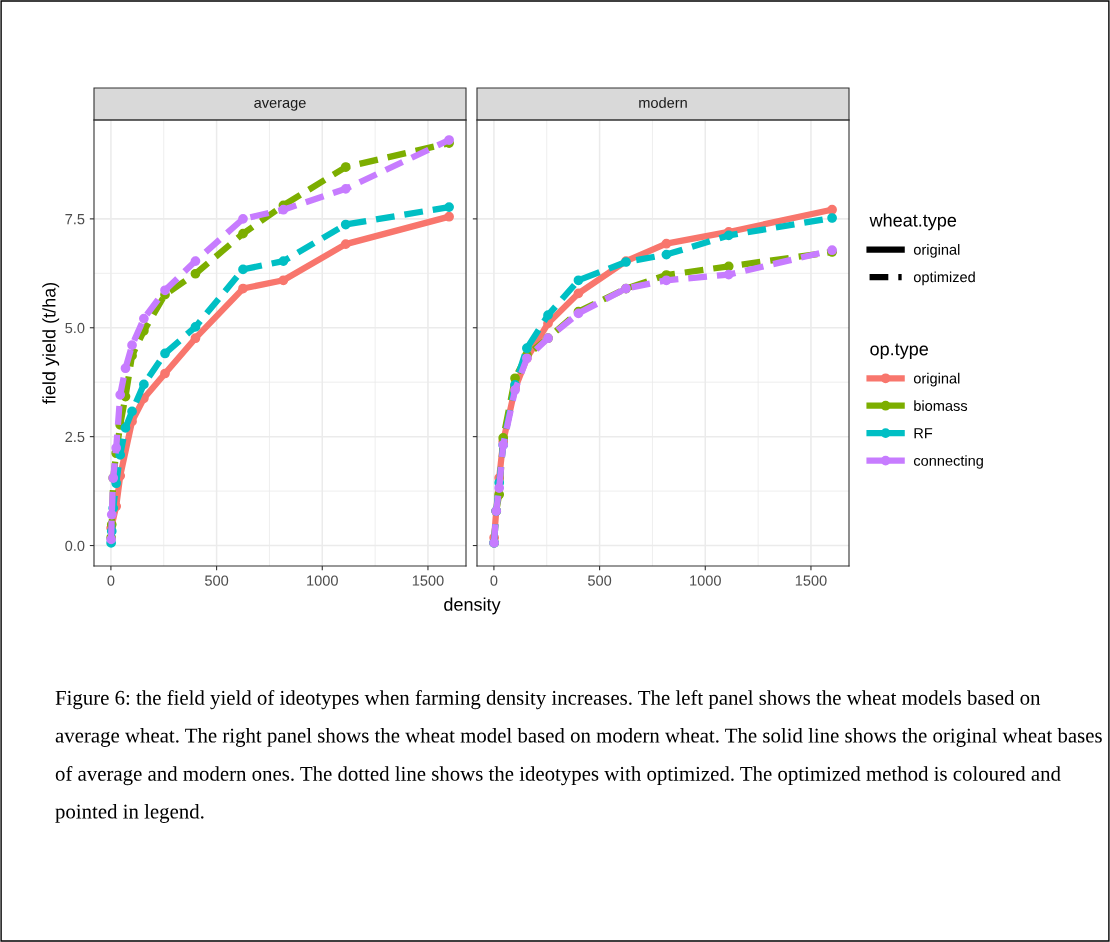 This screenshot has width=1110, height=942. I want to click on legend-title: op.type, so click(899, 351).